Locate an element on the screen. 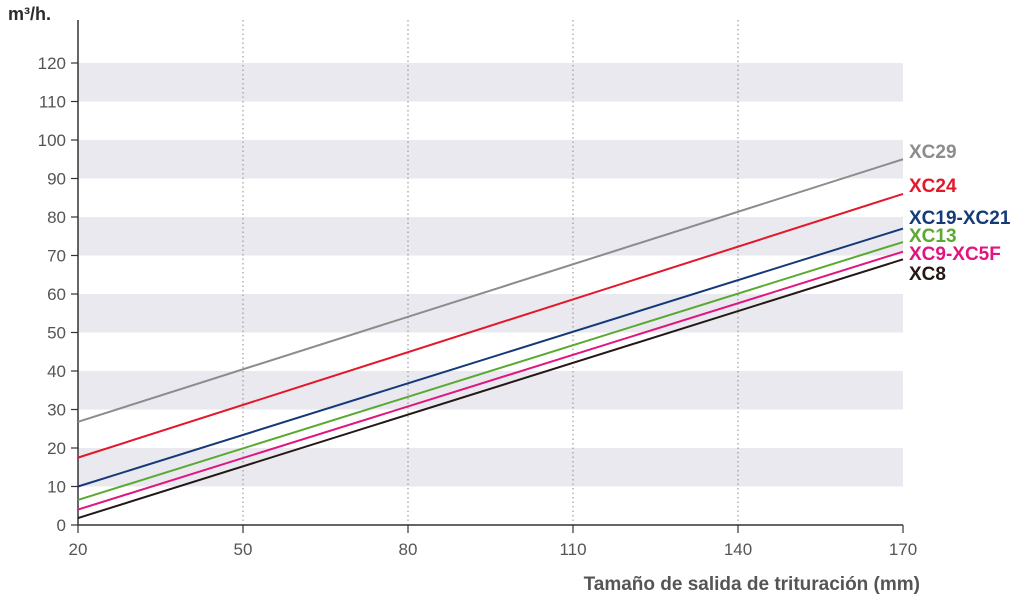 Image resolution: width=1030 pixels, height=608 pixels. x-tick-labels: 20 50 80 110 140 170 is located at coordinates (493, 542).